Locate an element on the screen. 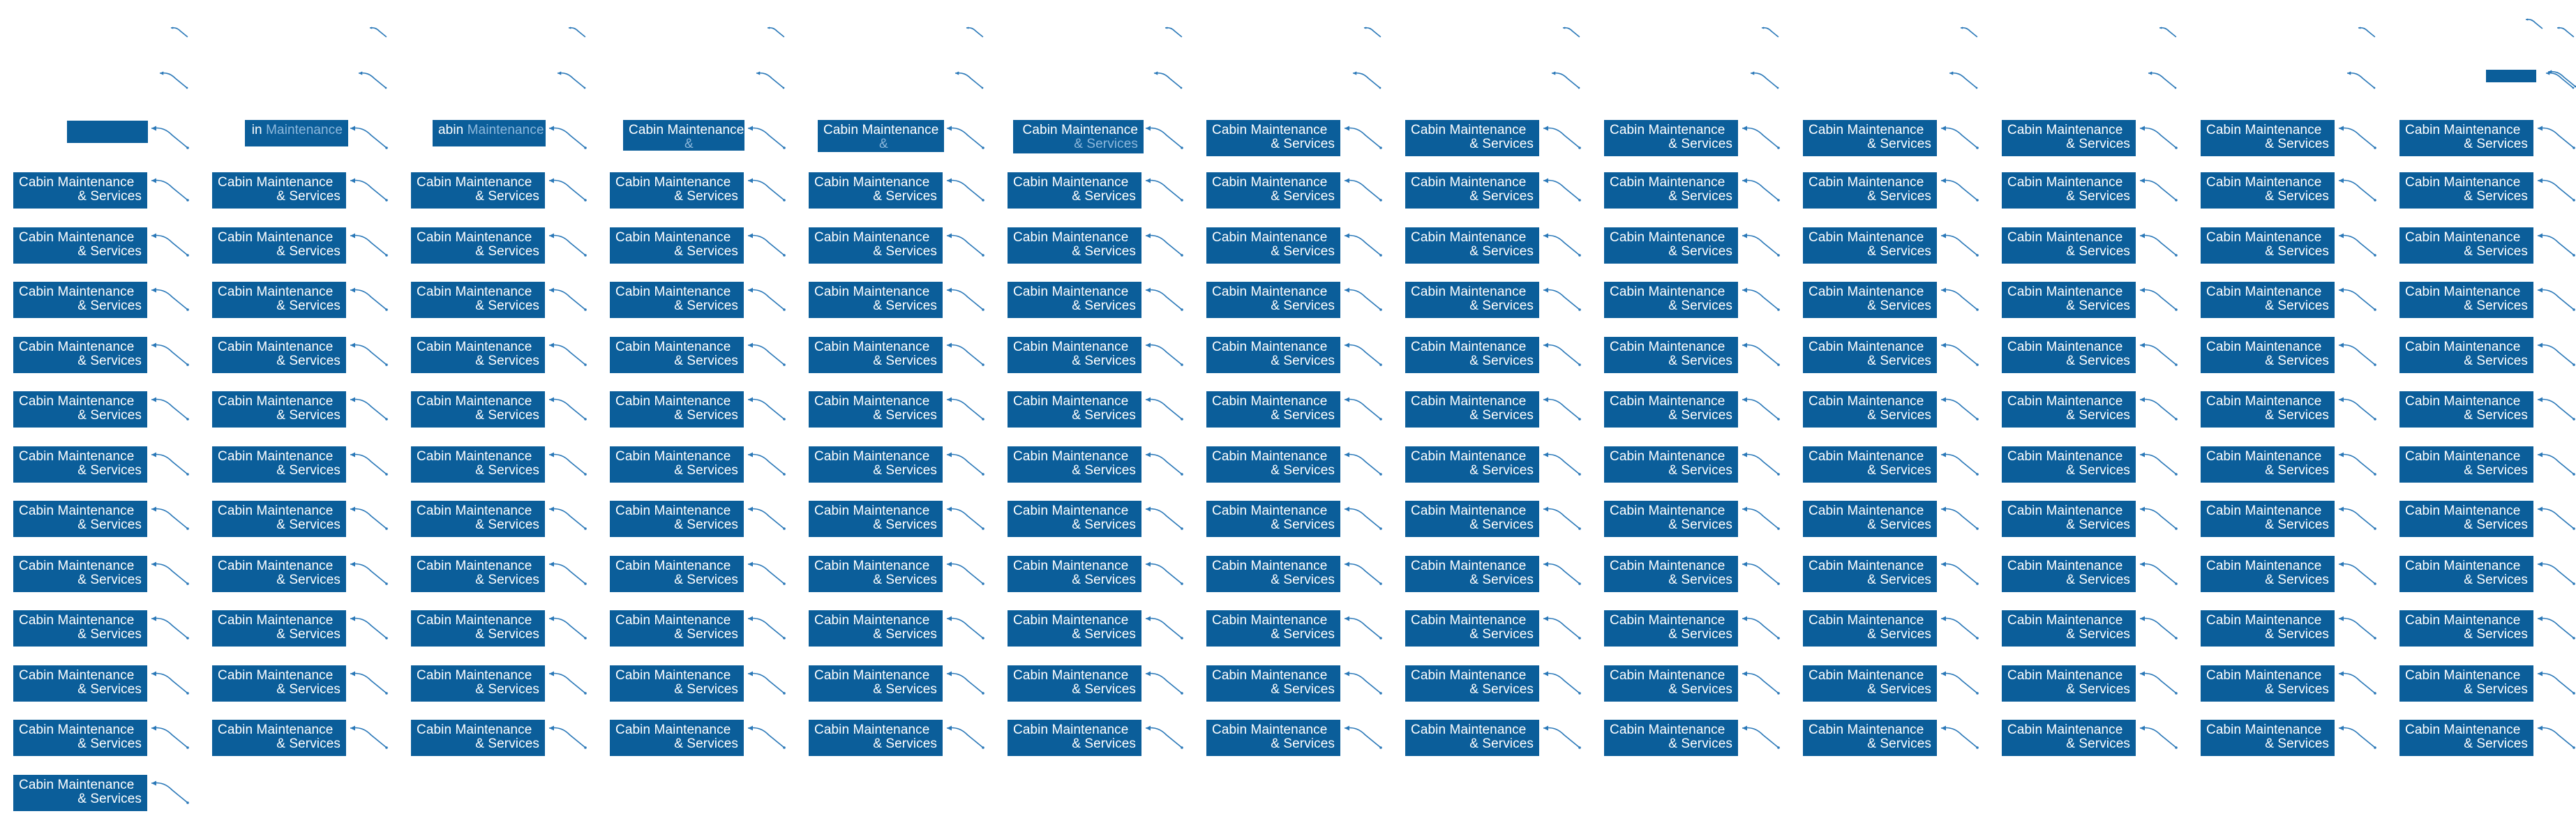  animating-node-card: in Maintenance is located at coordinates (296, 133).